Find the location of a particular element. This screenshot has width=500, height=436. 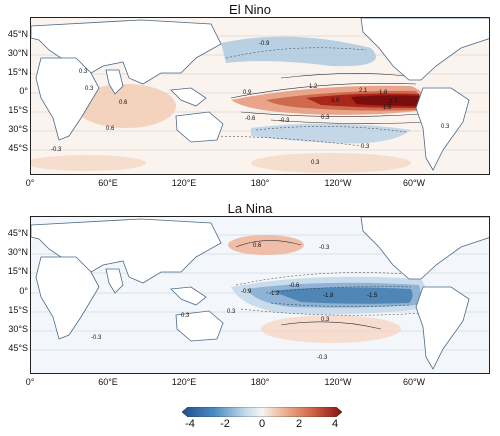

contour-label: -1.2 is located at coordinates (274, 294).